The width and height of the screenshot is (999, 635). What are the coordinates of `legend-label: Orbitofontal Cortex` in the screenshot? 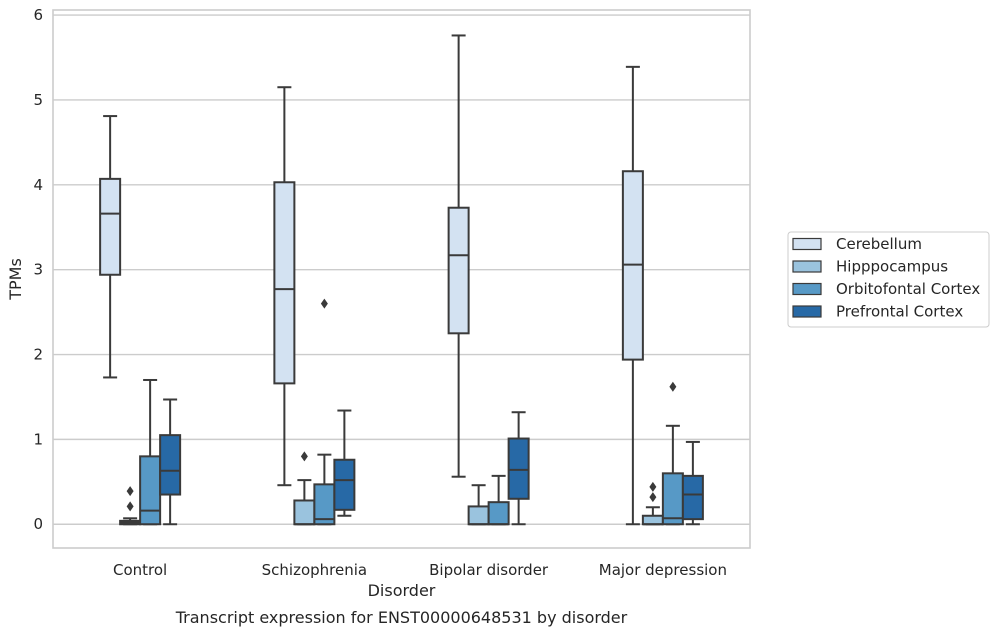 It's located at (908, 289).